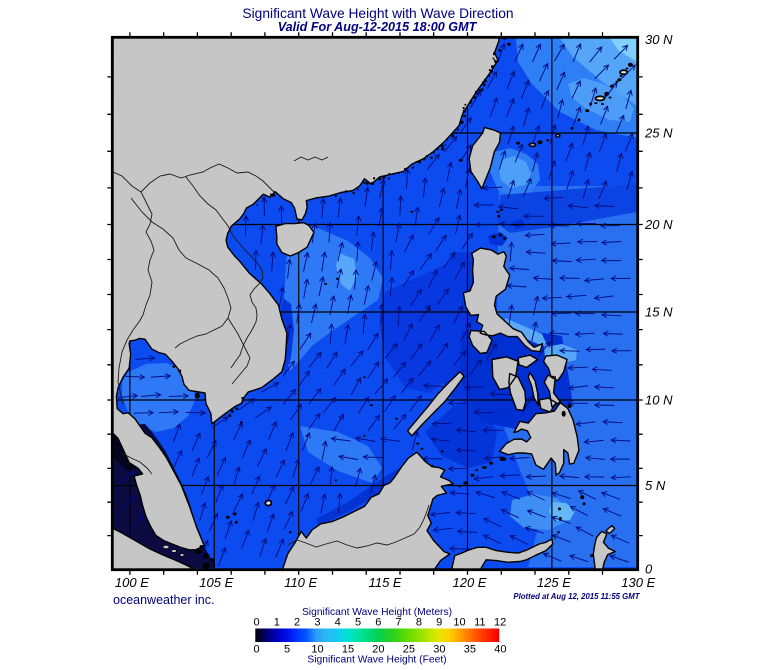 This screenshot has width=775, height=670. Describe the element at coordinates (300, 582) in the screenshot. I see `svg-text: 110 E` at that location.